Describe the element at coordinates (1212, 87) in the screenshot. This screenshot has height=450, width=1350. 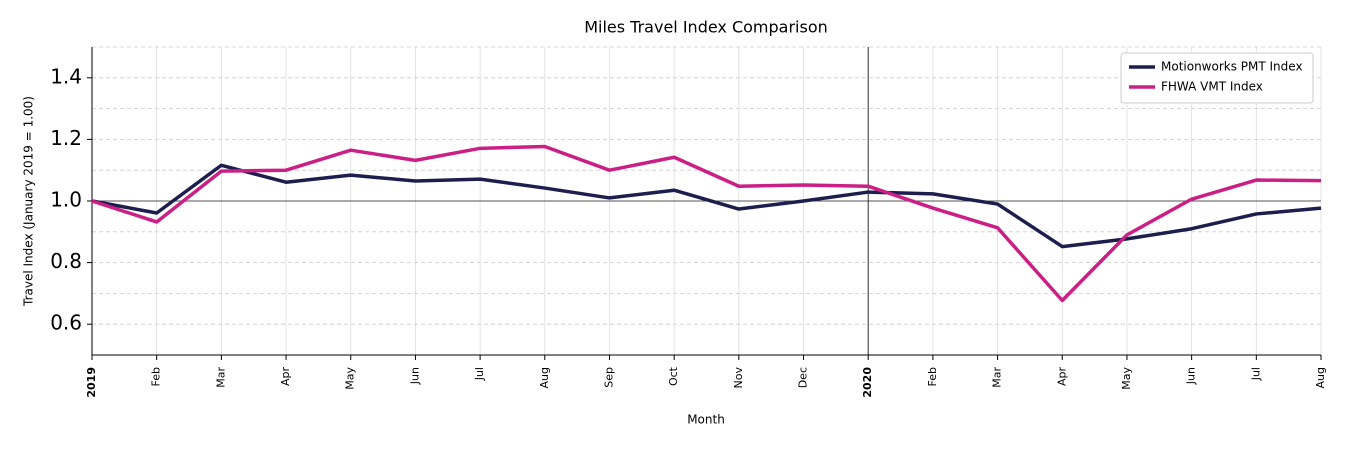
I see `legend-label: FHWA VMT Index` at that location.